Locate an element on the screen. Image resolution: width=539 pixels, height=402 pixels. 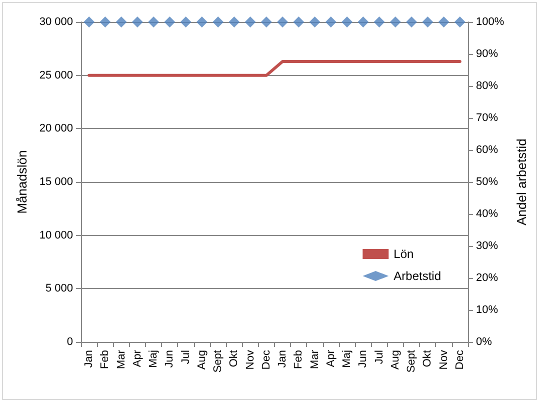
y2-tick-label: 50% is located at coordinates (487, 182).